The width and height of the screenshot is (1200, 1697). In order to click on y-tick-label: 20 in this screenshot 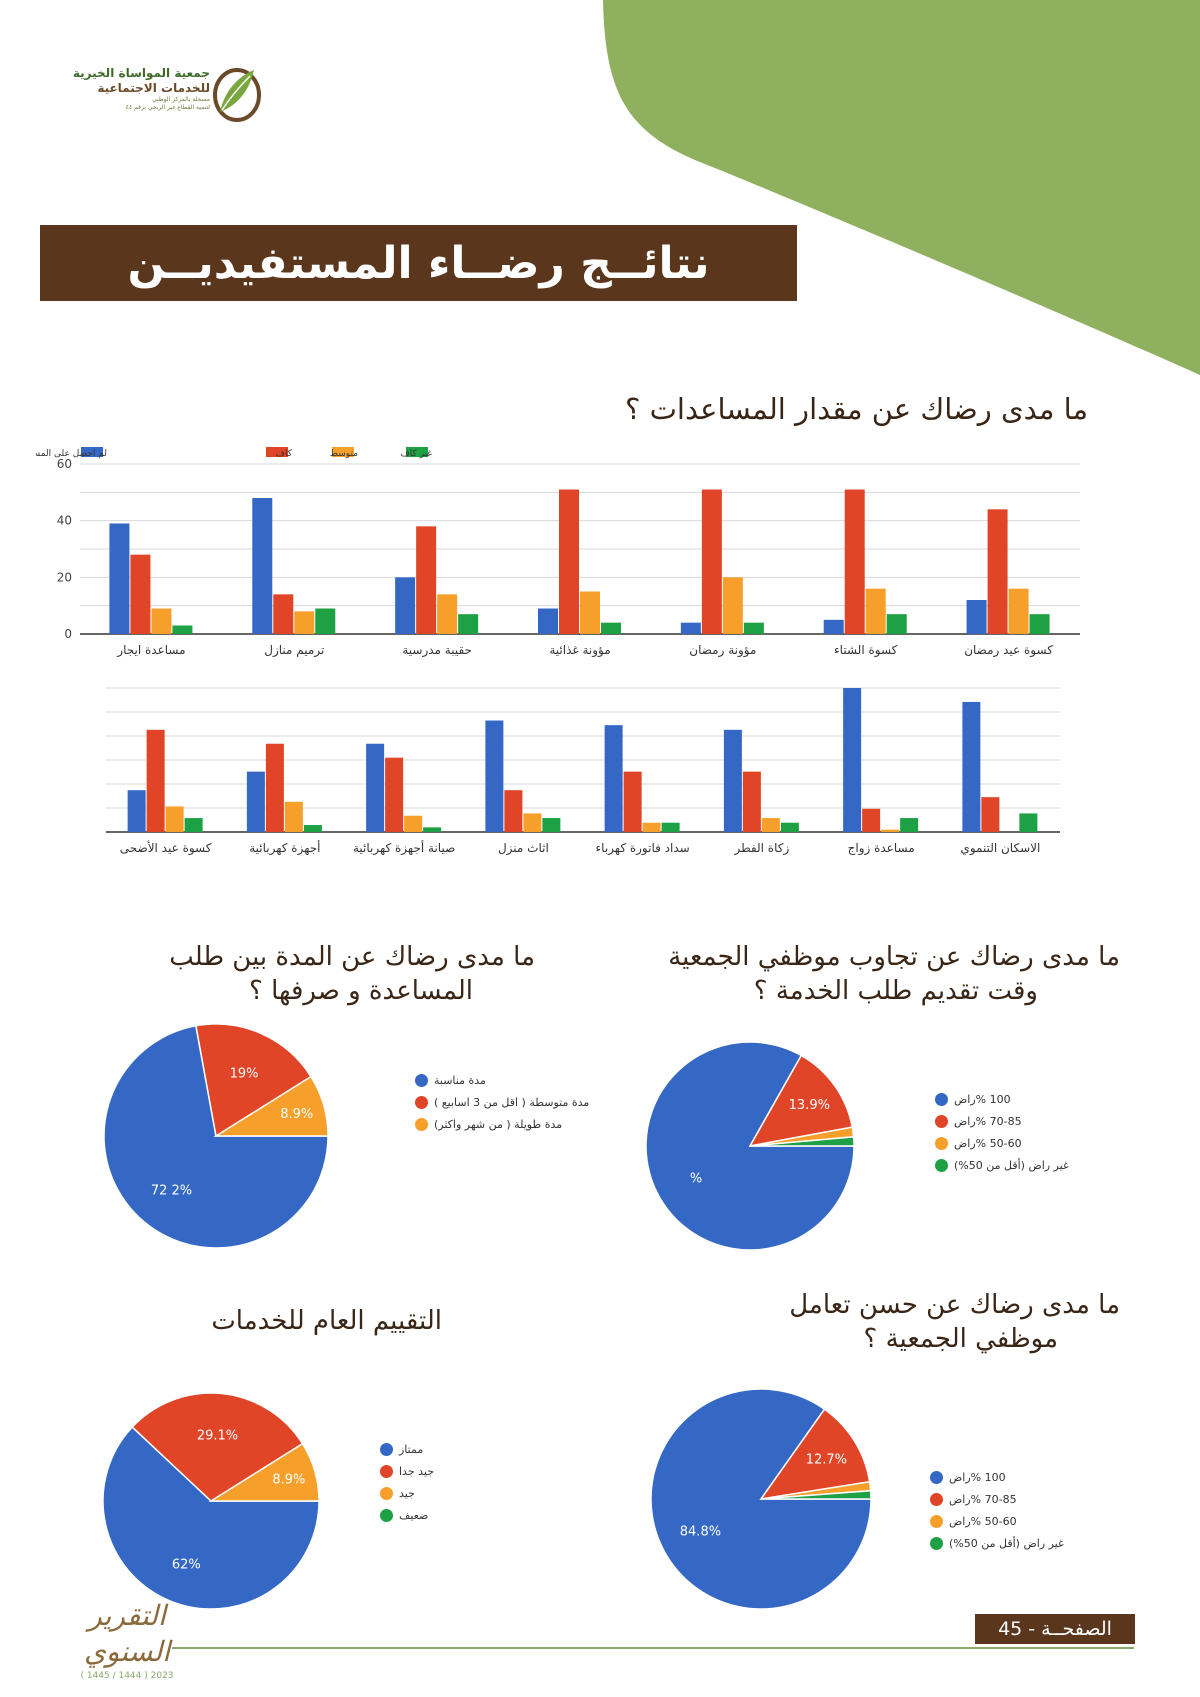, I will do `click(64, 577)`.